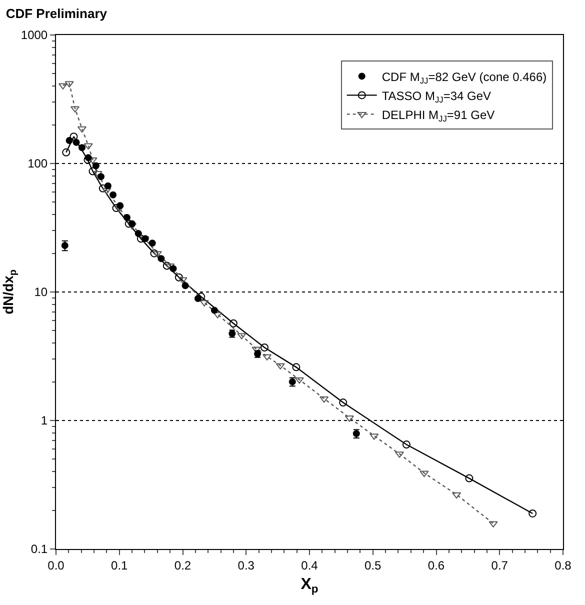  I want to click on y-tick-label: 0.1, so click(39, 549).